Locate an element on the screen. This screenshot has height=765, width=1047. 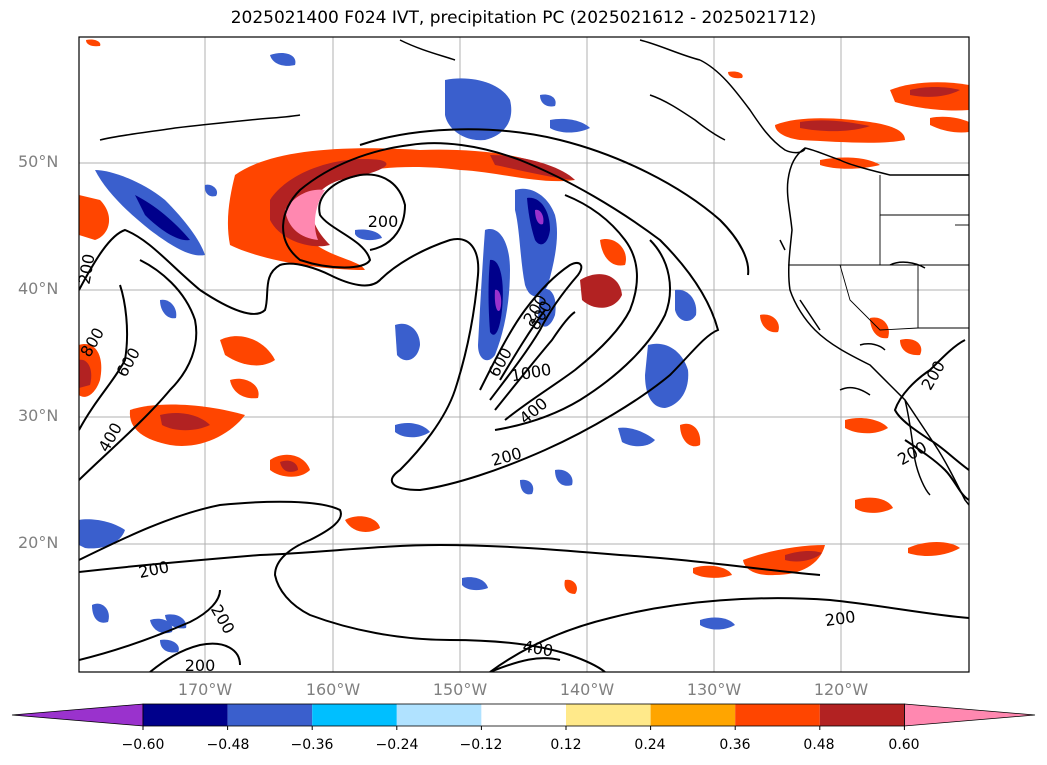
lat-label-40n: 40°N is located at coordinates (38, 288).